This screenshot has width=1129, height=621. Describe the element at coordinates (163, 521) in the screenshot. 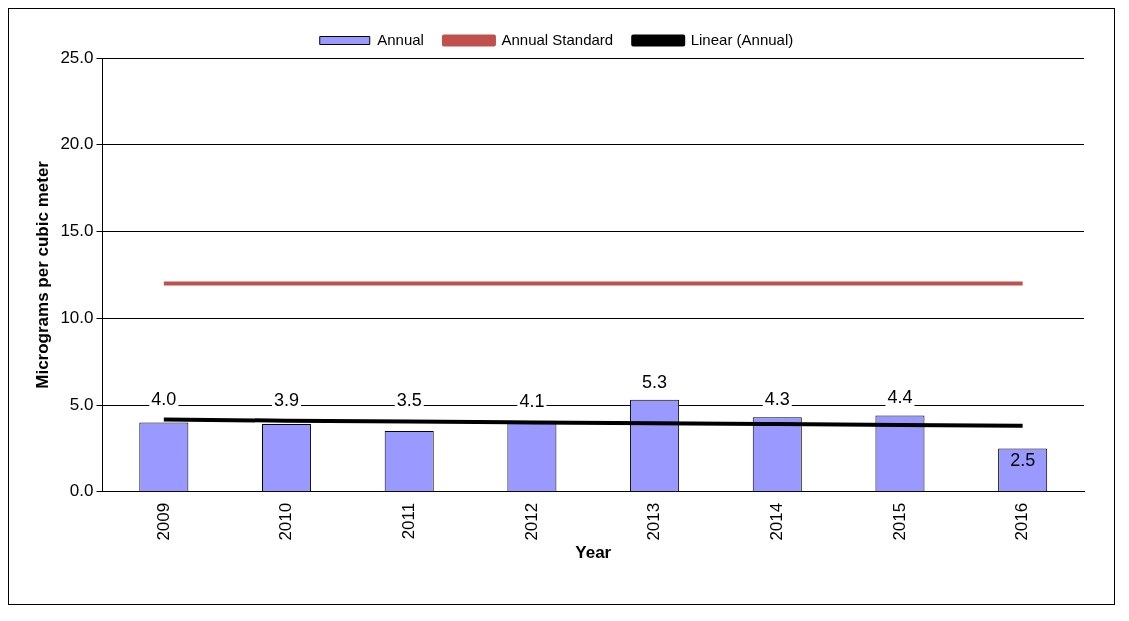

I see `x-tick-label: 2009` at that location.